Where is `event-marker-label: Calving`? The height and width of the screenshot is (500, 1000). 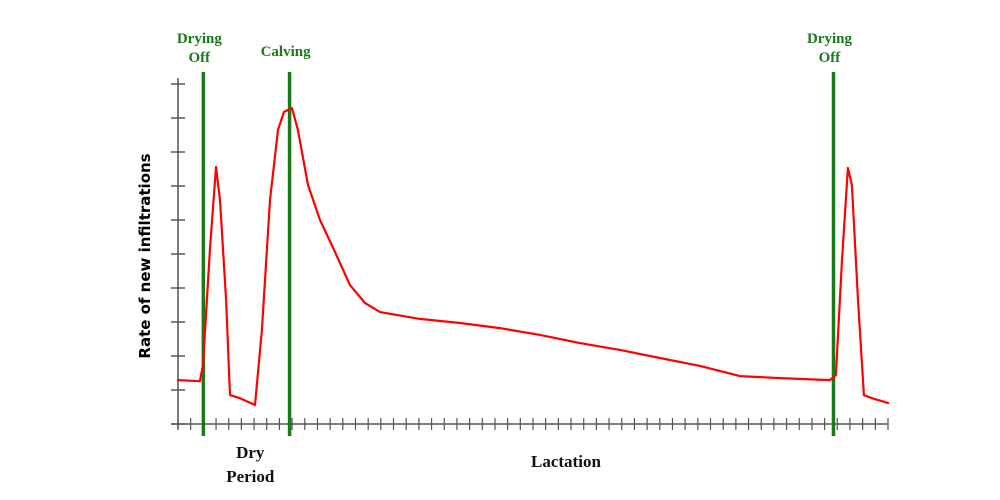 event-marker-label: Calving is located at coordinates (286, 52).